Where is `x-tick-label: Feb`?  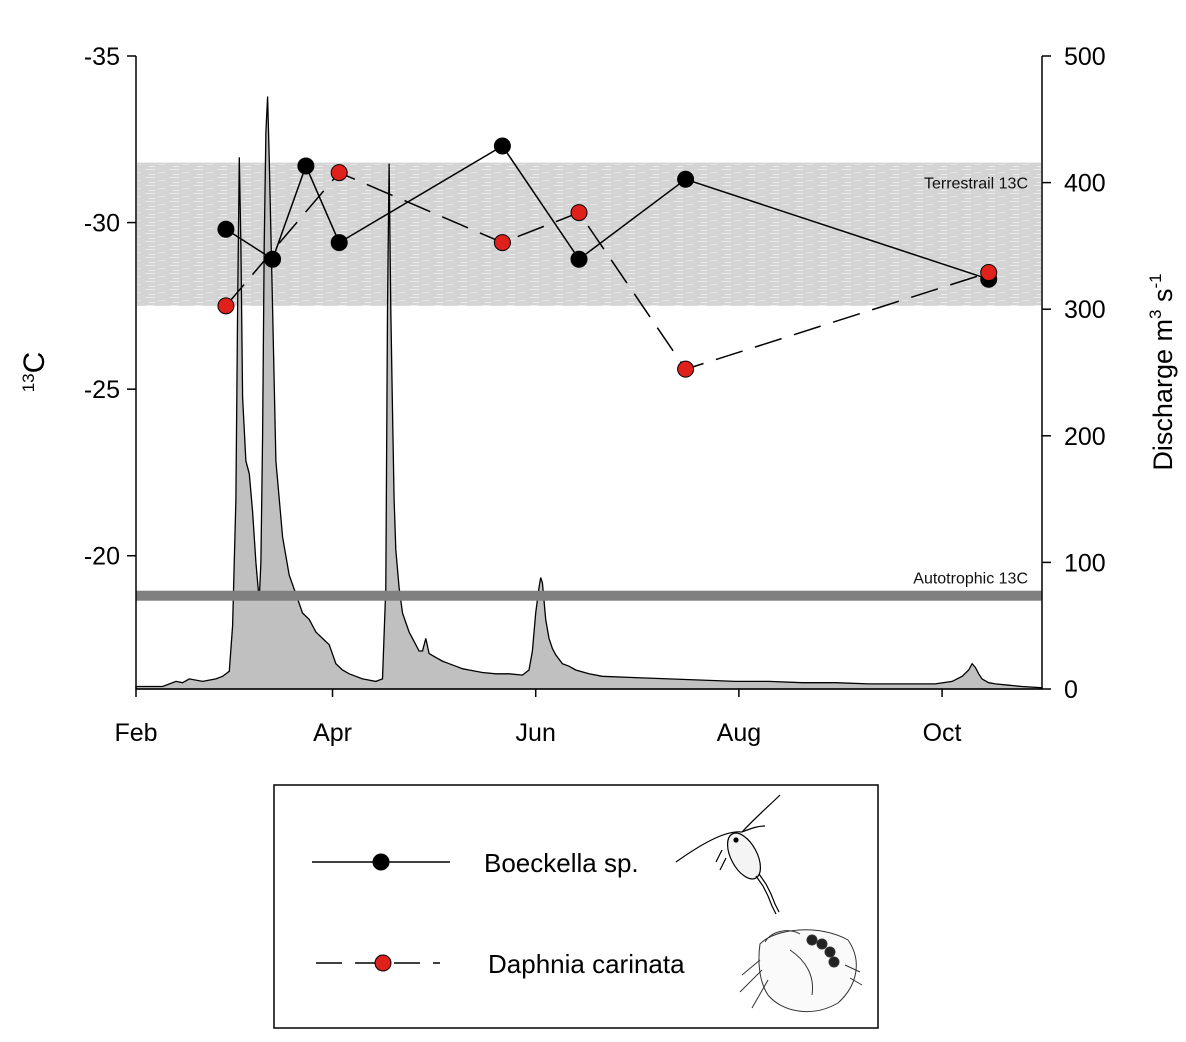 x-tick-label: Feb is located at coordinates (135, 733).